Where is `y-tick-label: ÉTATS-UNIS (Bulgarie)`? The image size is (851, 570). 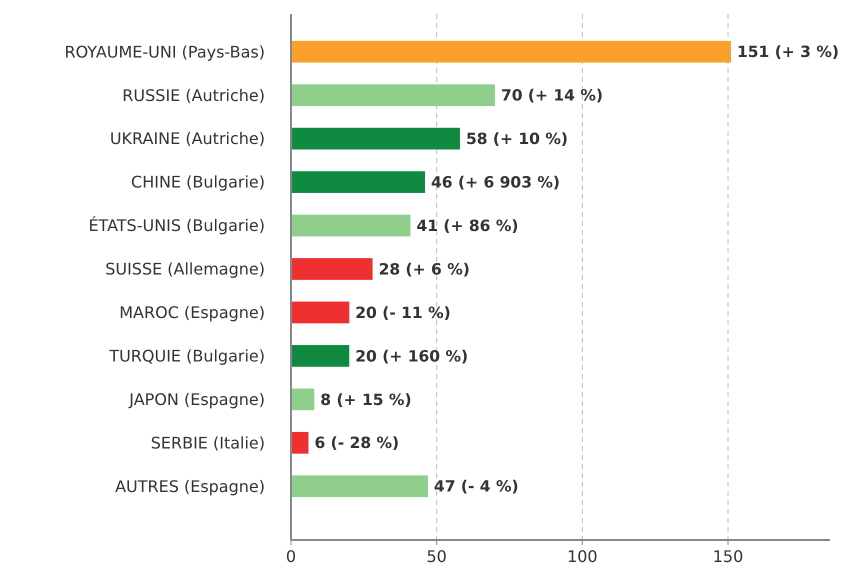
y-tick-label: ÉTATS-UNIS (Bulgarie) is located at coordinates (176, 226).